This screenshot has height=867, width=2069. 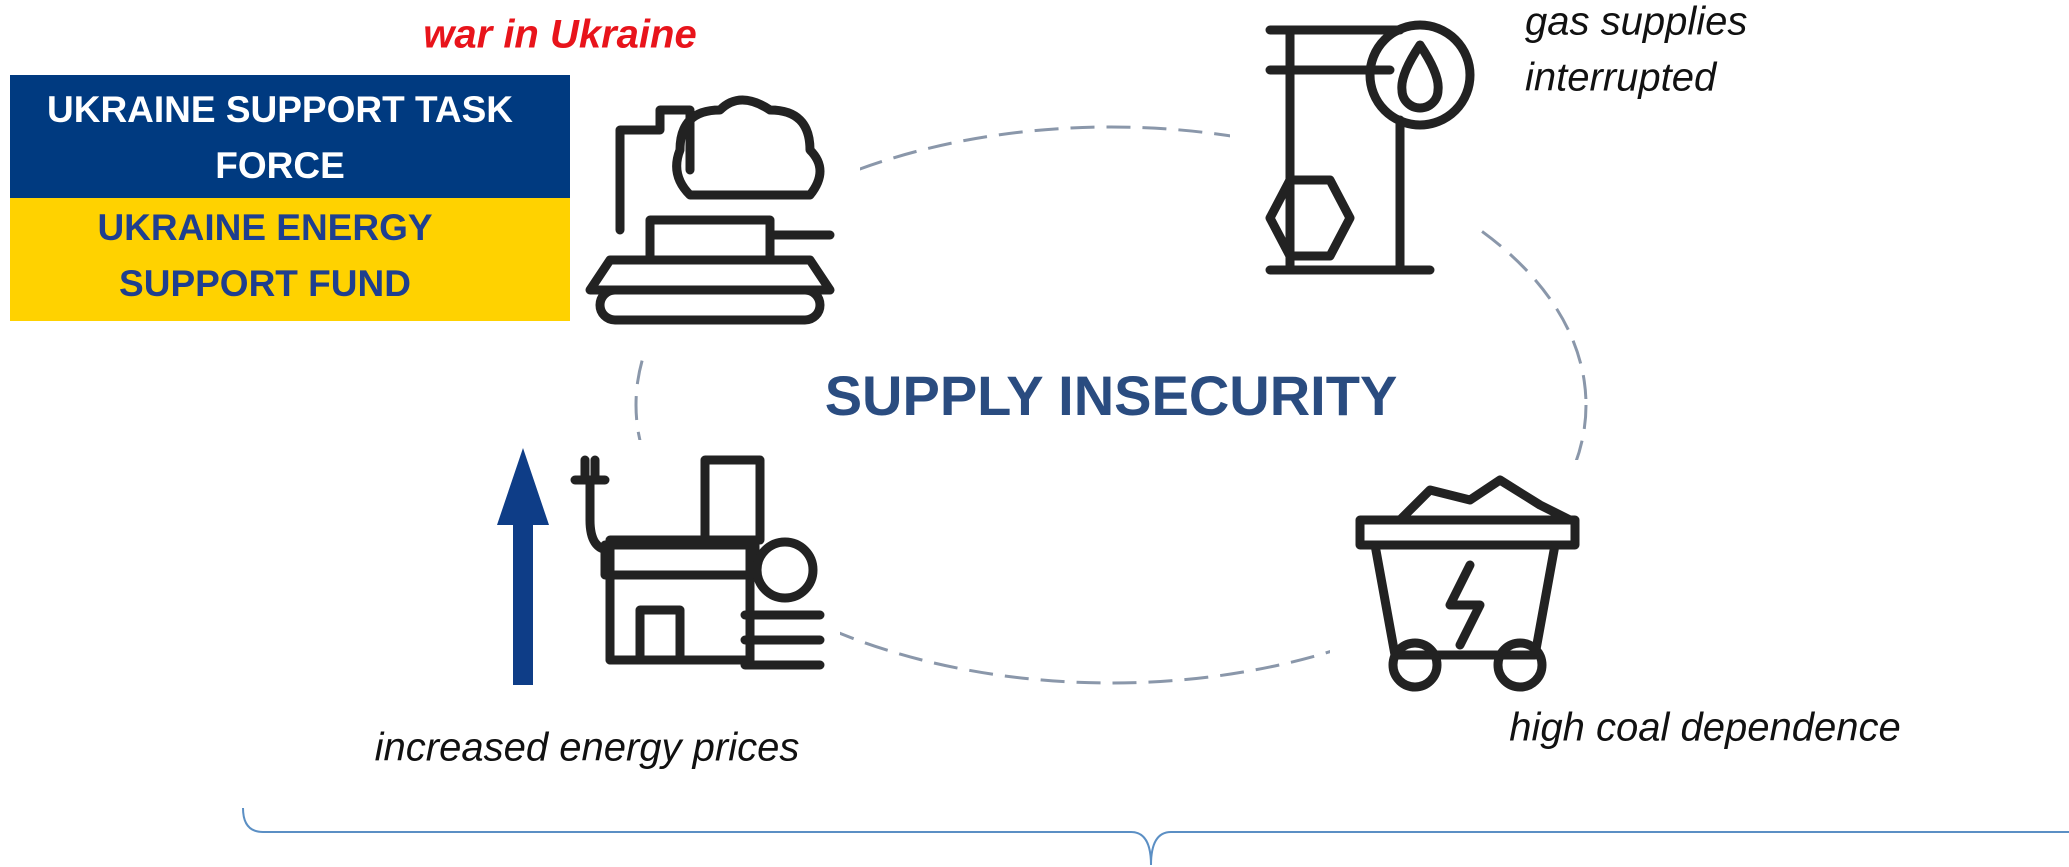 What do you see at coordinates (1467, 583) in the screenshot?
I see `coal-icon` at bounding box center [1467, 583].